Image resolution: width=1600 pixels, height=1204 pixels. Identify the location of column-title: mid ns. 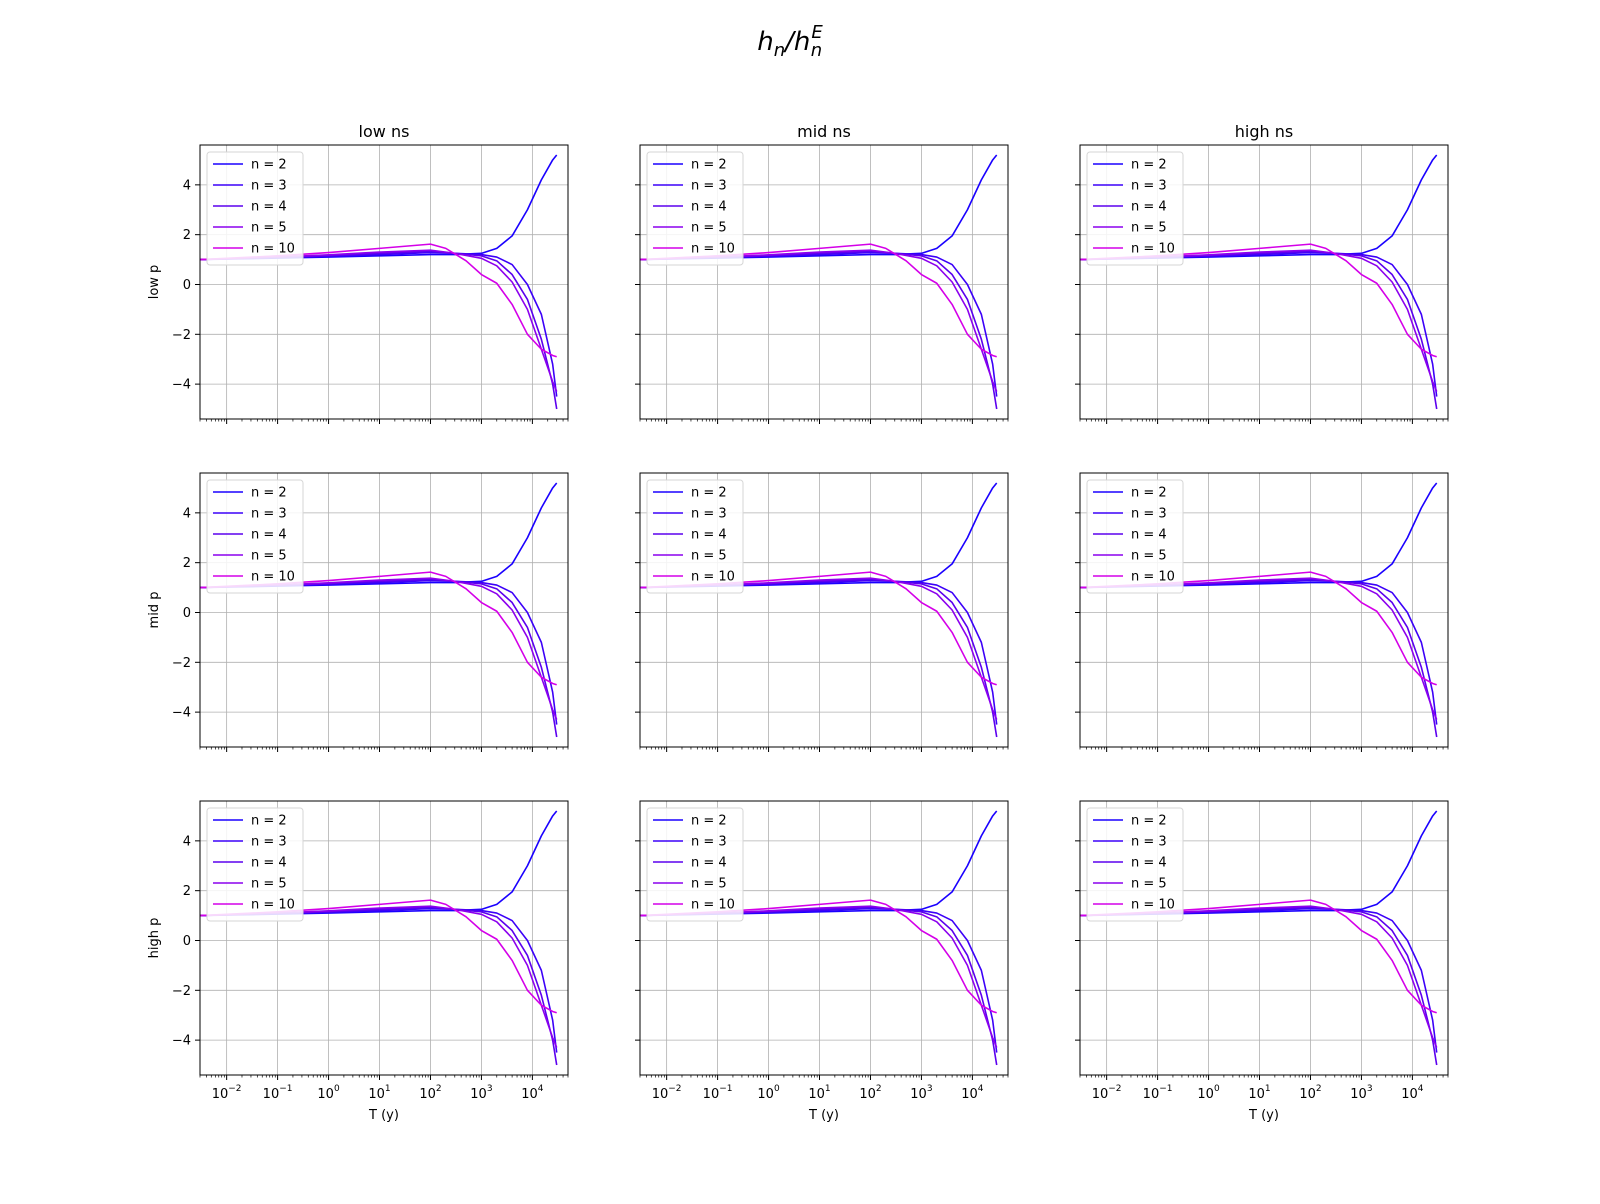
(824, 131).